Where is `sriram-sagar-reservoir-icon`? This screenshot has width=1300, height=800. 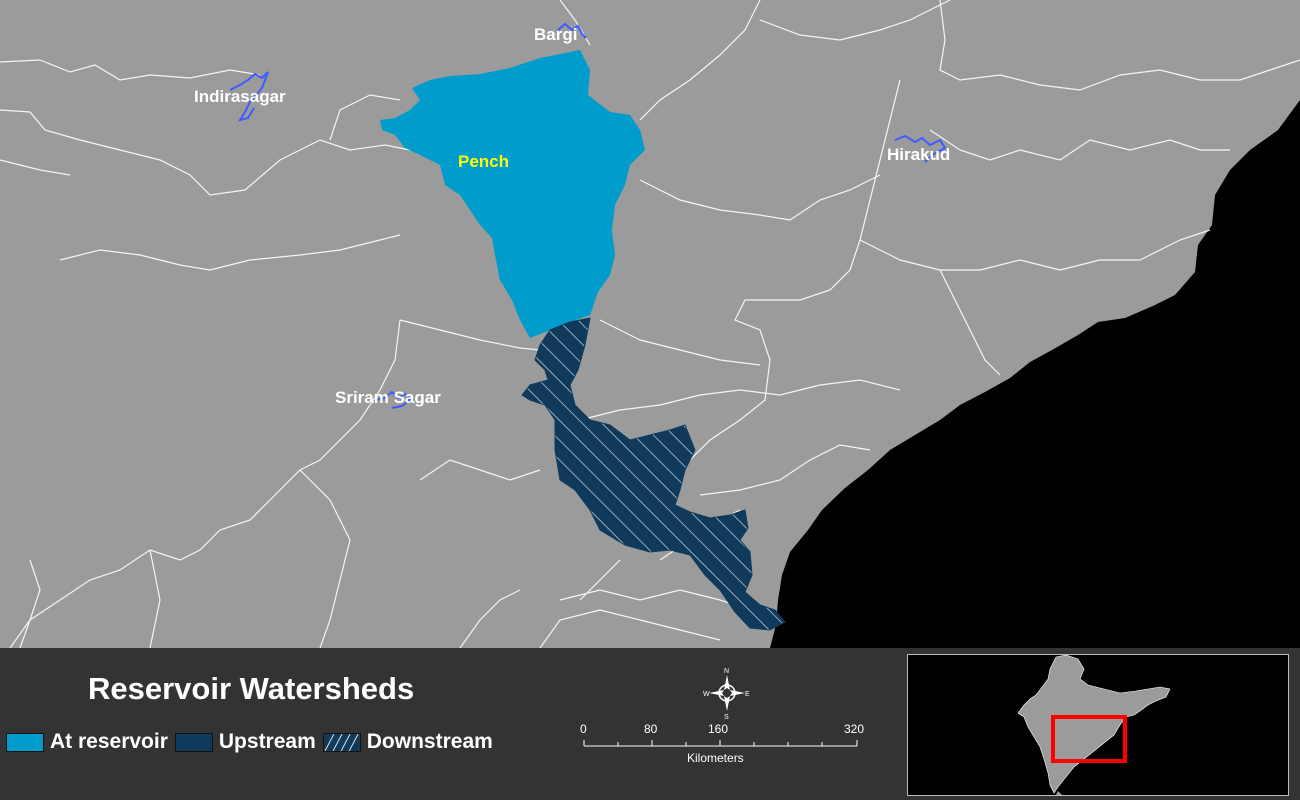 sriram-sagar-reservoir-icon is located at coordinates (393, 399).